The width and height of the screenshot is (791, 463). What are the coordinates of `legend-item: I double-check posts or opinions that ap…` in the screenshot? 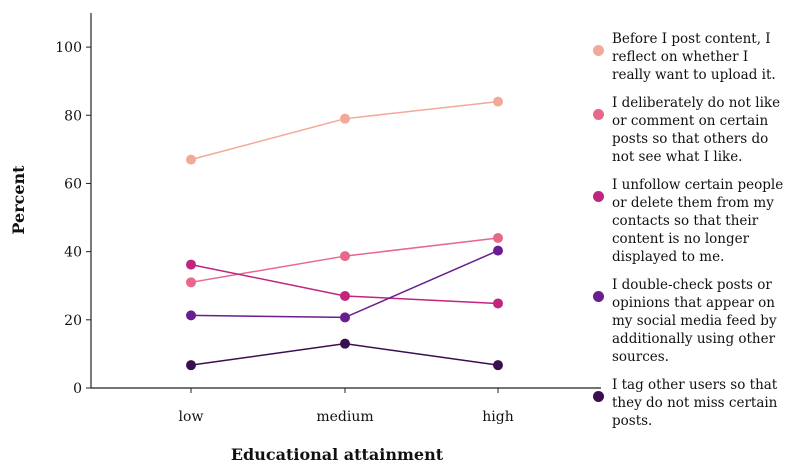 It's located at (690, 321).